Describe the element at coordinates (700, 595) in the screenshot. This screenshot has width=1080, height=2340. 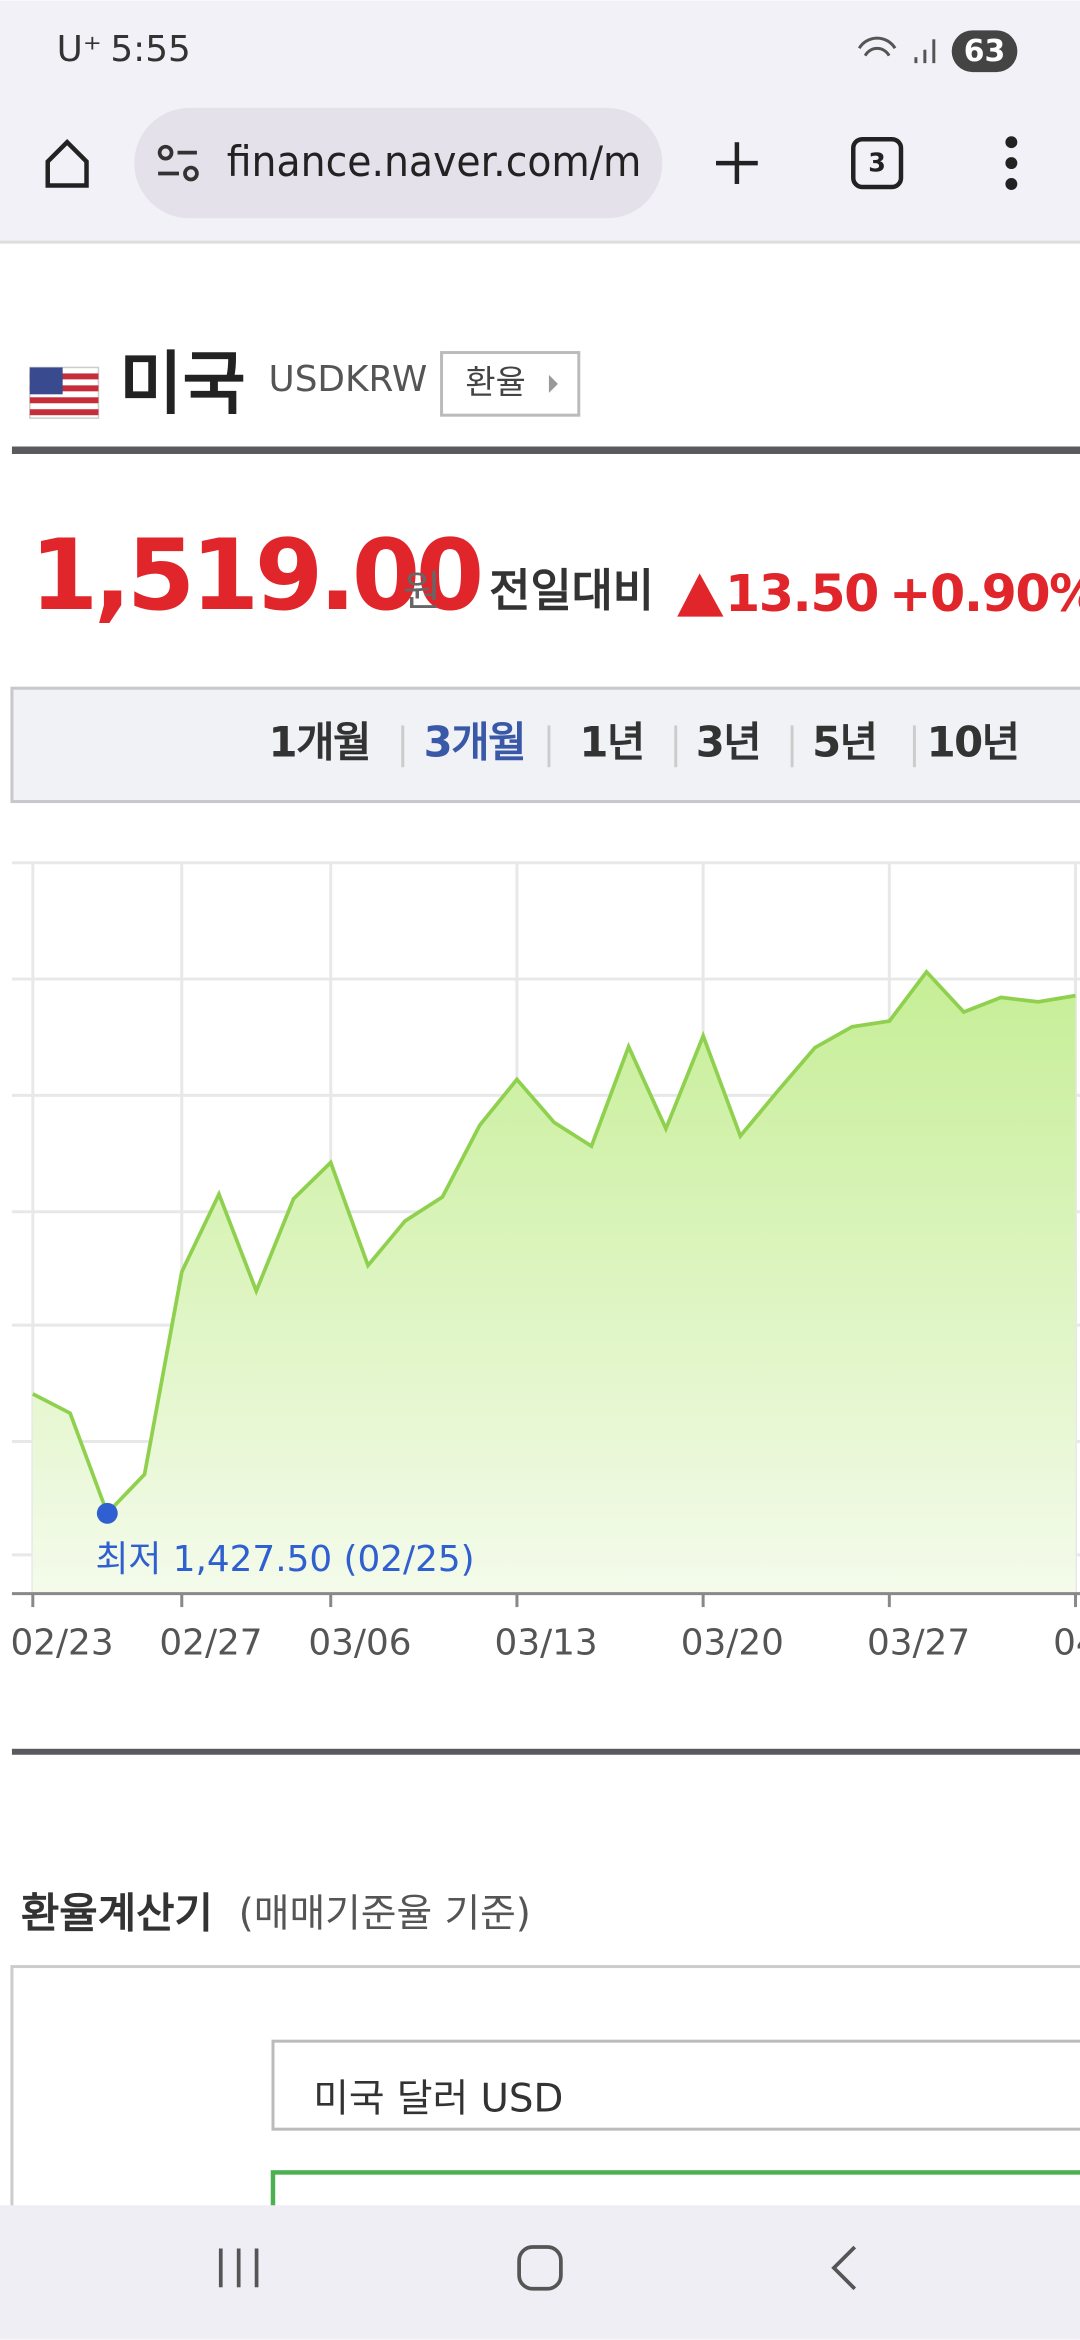
I see `up-arrow` at that location.